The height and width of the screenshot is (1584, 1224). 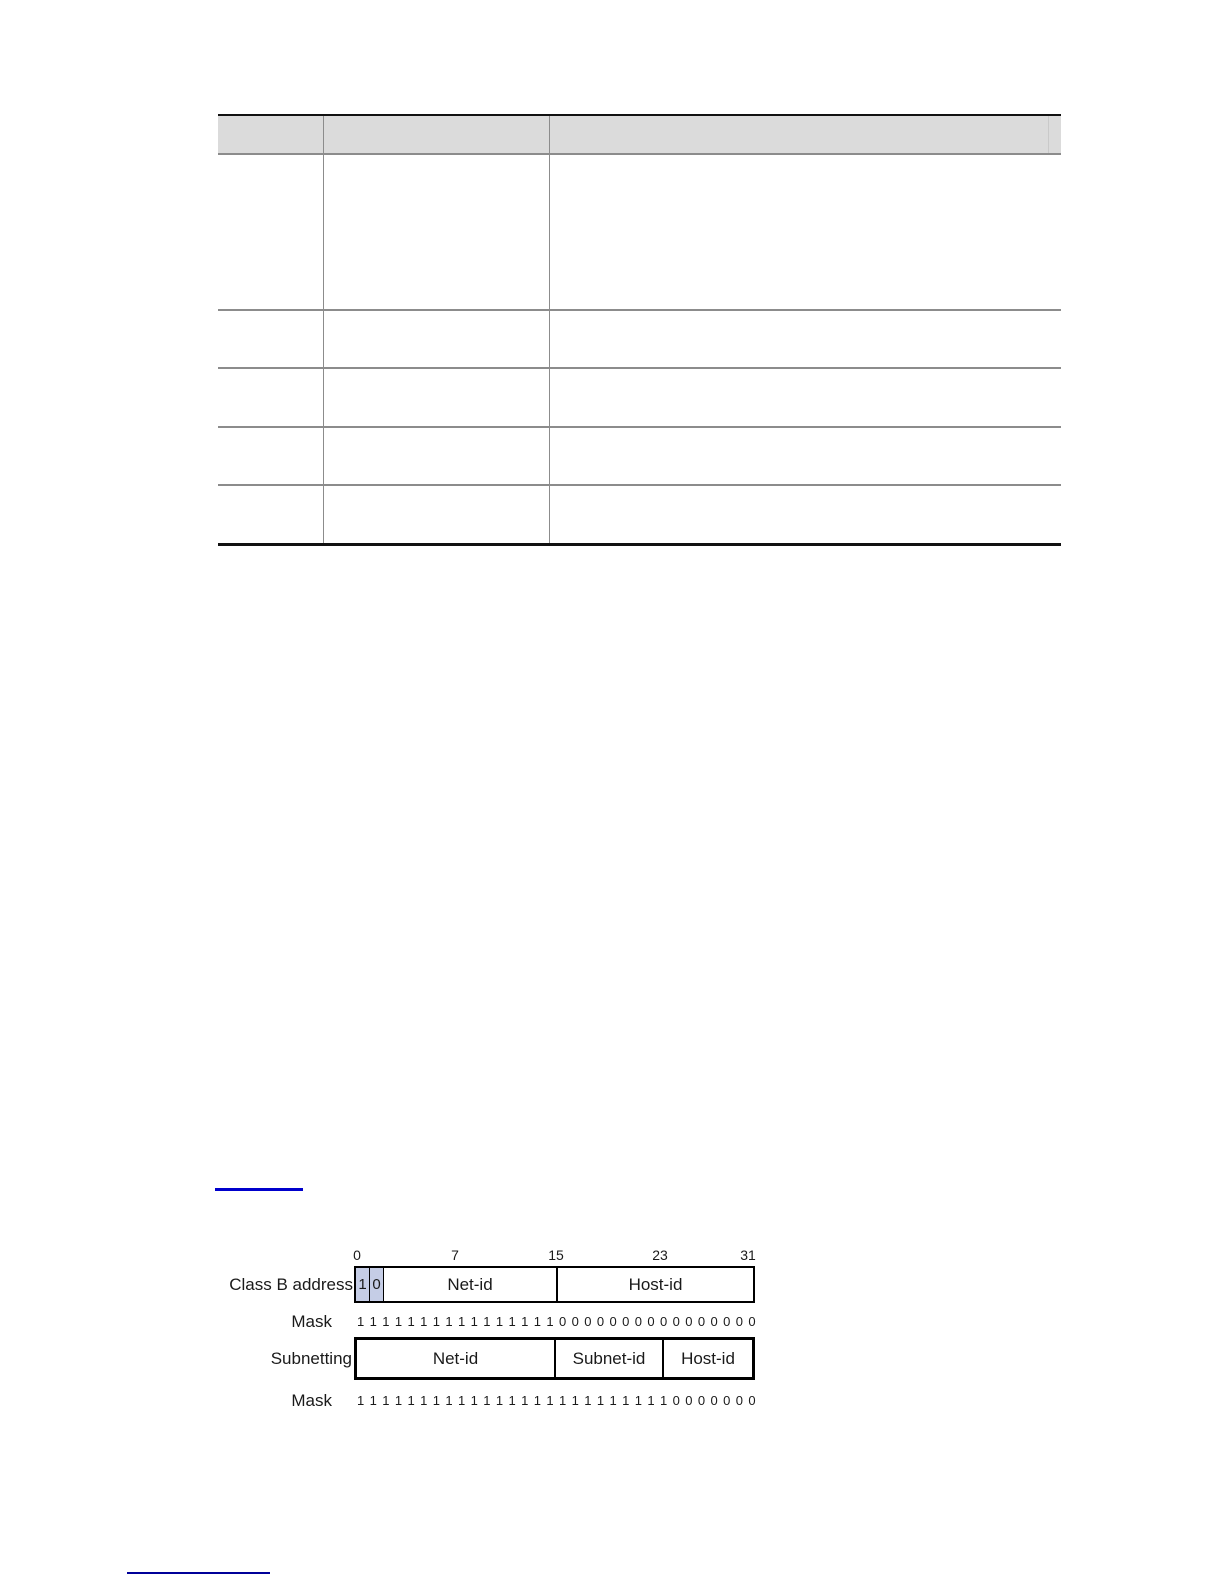 I want to click on table-header-seam, so click(x=1048, y=134).